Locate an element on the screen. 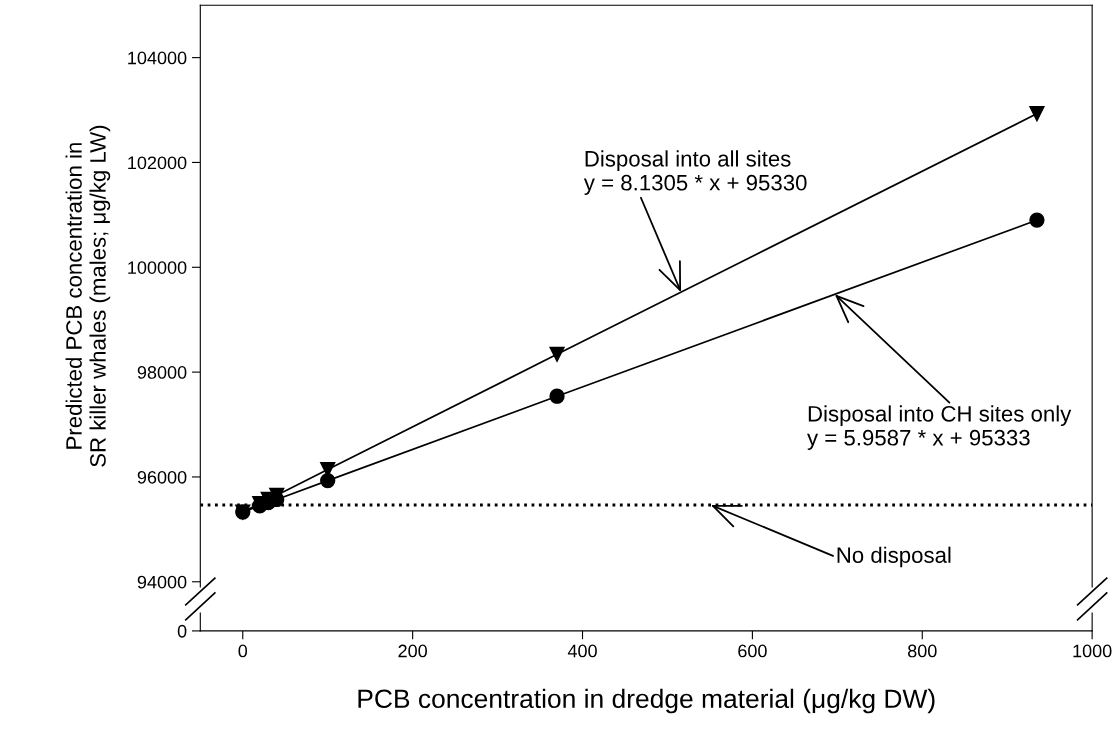 Image resolution: width=1119 pixels, height=744 pixels. x-tick-label: 600 is located at coordinates (752, 651).